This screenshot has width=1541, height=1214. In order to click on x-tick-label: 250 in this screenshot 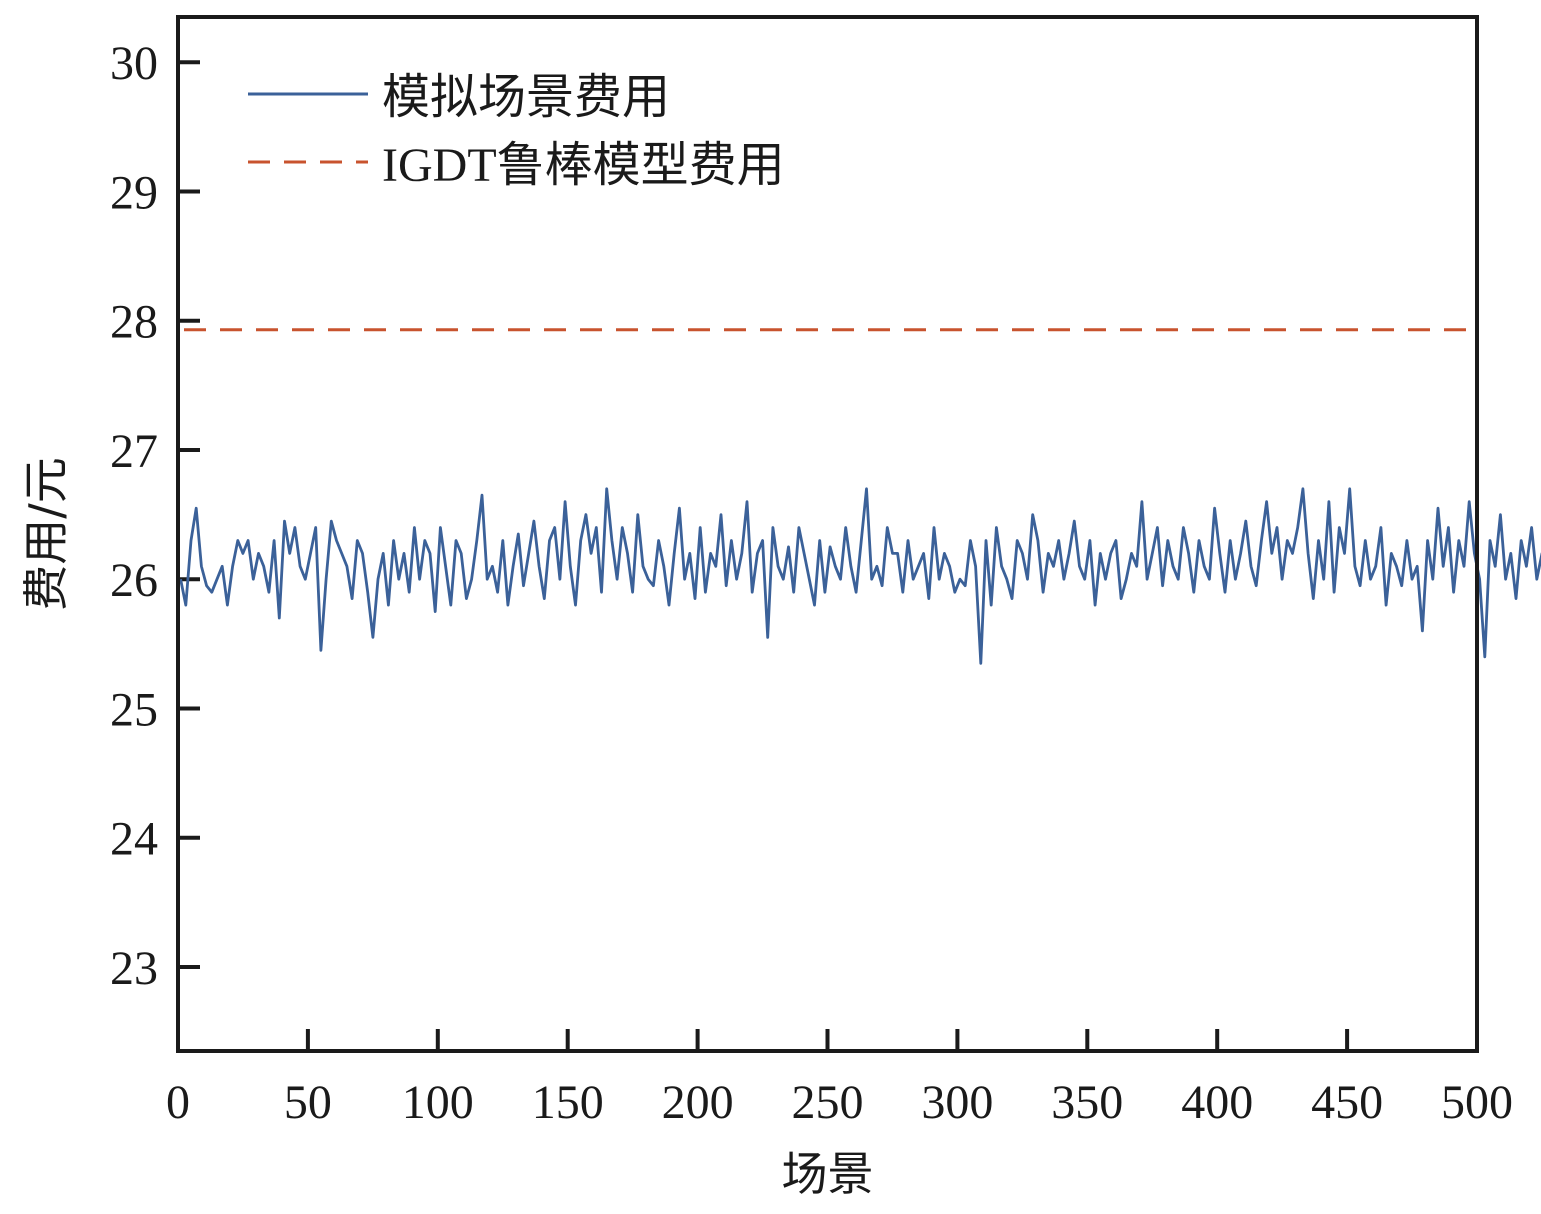, I will do `click(828, 1102)`.